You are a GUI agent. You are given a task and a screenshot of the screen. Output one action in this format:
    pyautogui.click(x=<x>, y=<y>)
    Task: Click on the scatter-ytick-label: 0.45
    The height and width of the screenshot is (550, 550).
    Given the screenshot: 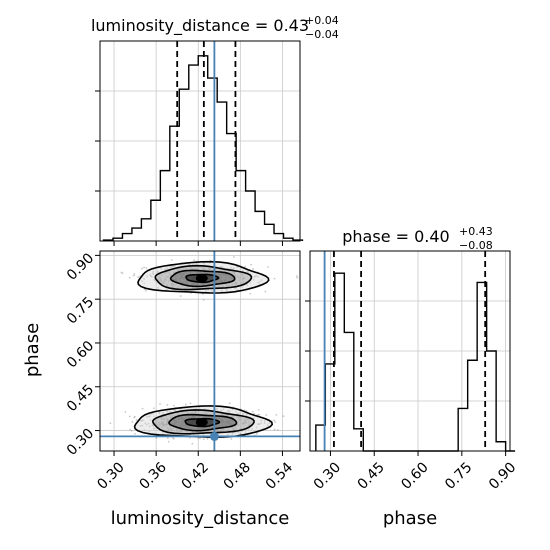 What is the action you would take?
    pyautogui.click(x=80, y=398)
    